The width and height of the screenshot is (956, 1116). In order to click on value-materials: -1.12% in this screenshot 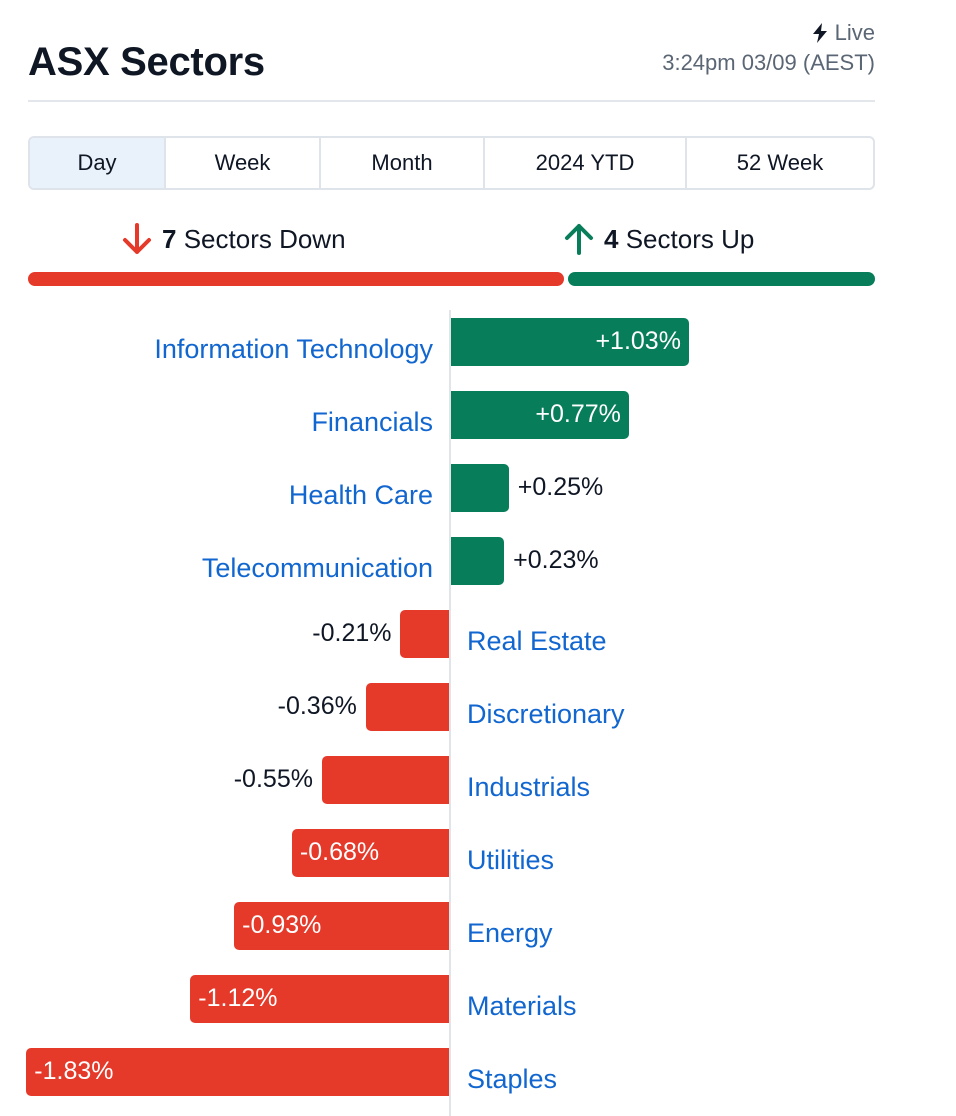, I will do `click(238, 998)`.